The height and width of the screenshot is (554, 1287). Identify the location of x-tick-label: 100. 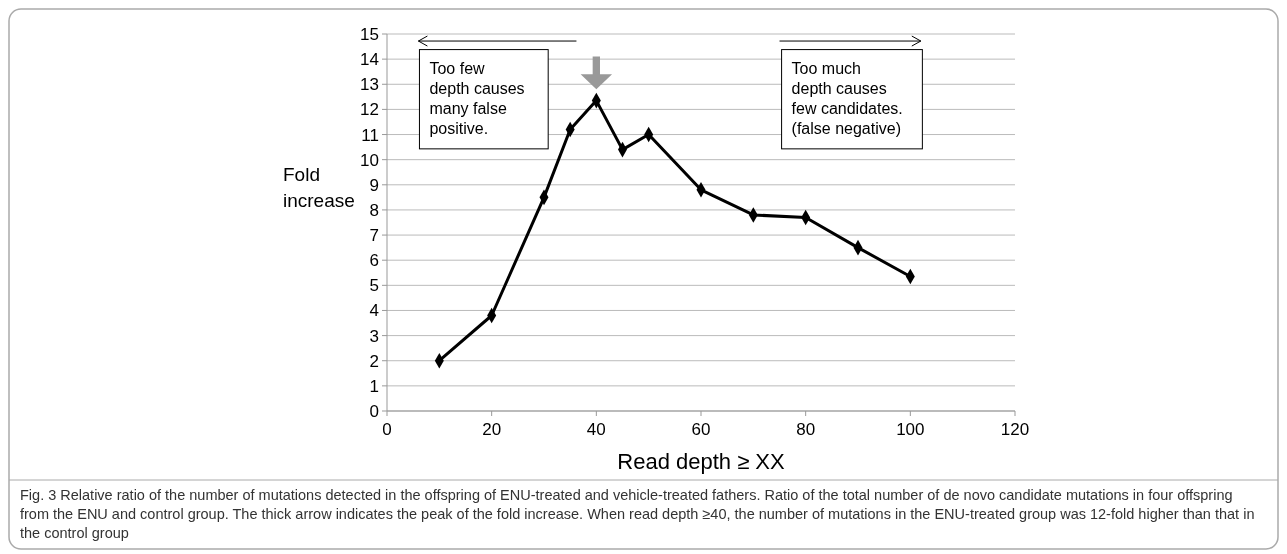
(910, 429).